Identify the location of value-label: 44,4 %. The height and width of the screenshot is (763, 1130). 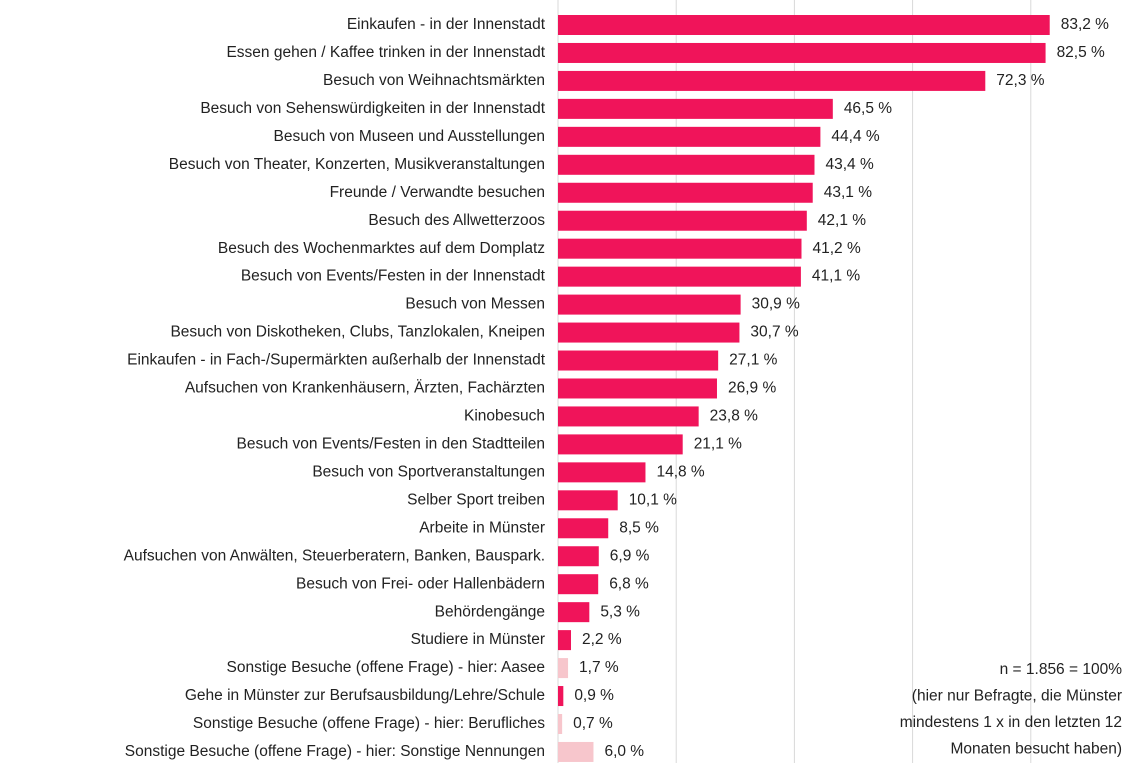
(855, 136).